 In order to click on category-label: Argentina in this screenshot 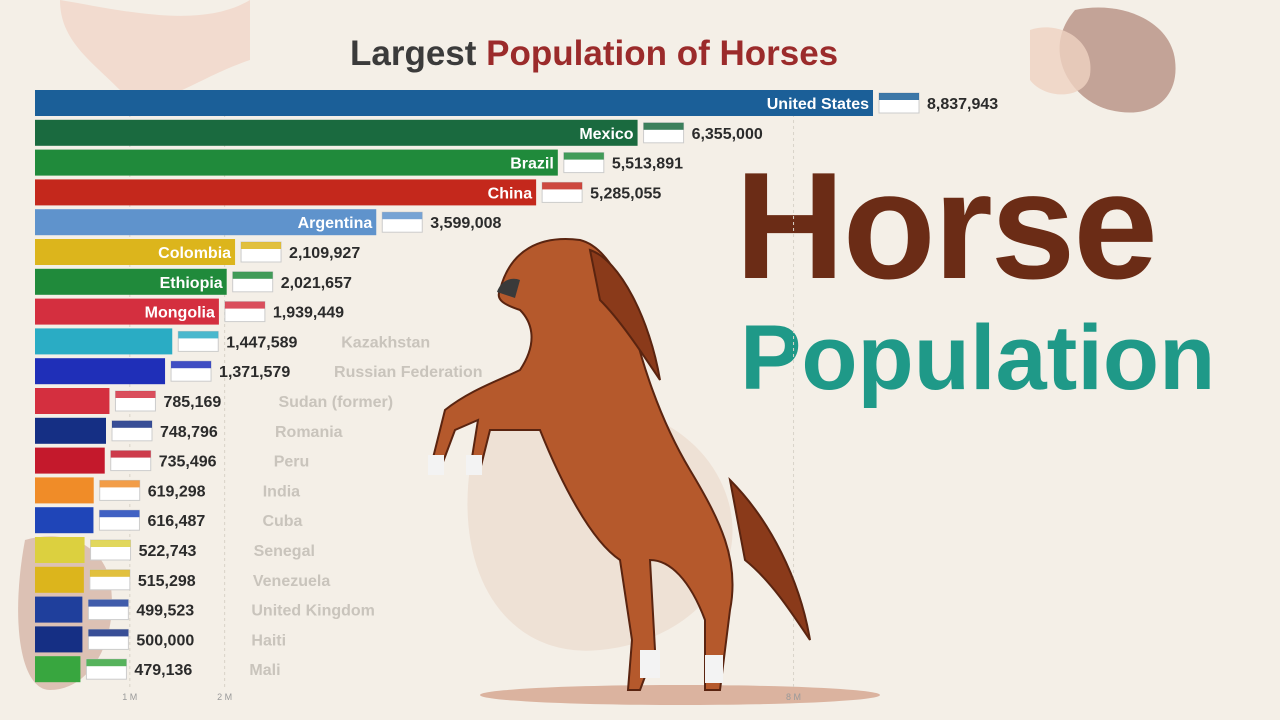, I will do `click(335, 223)`.